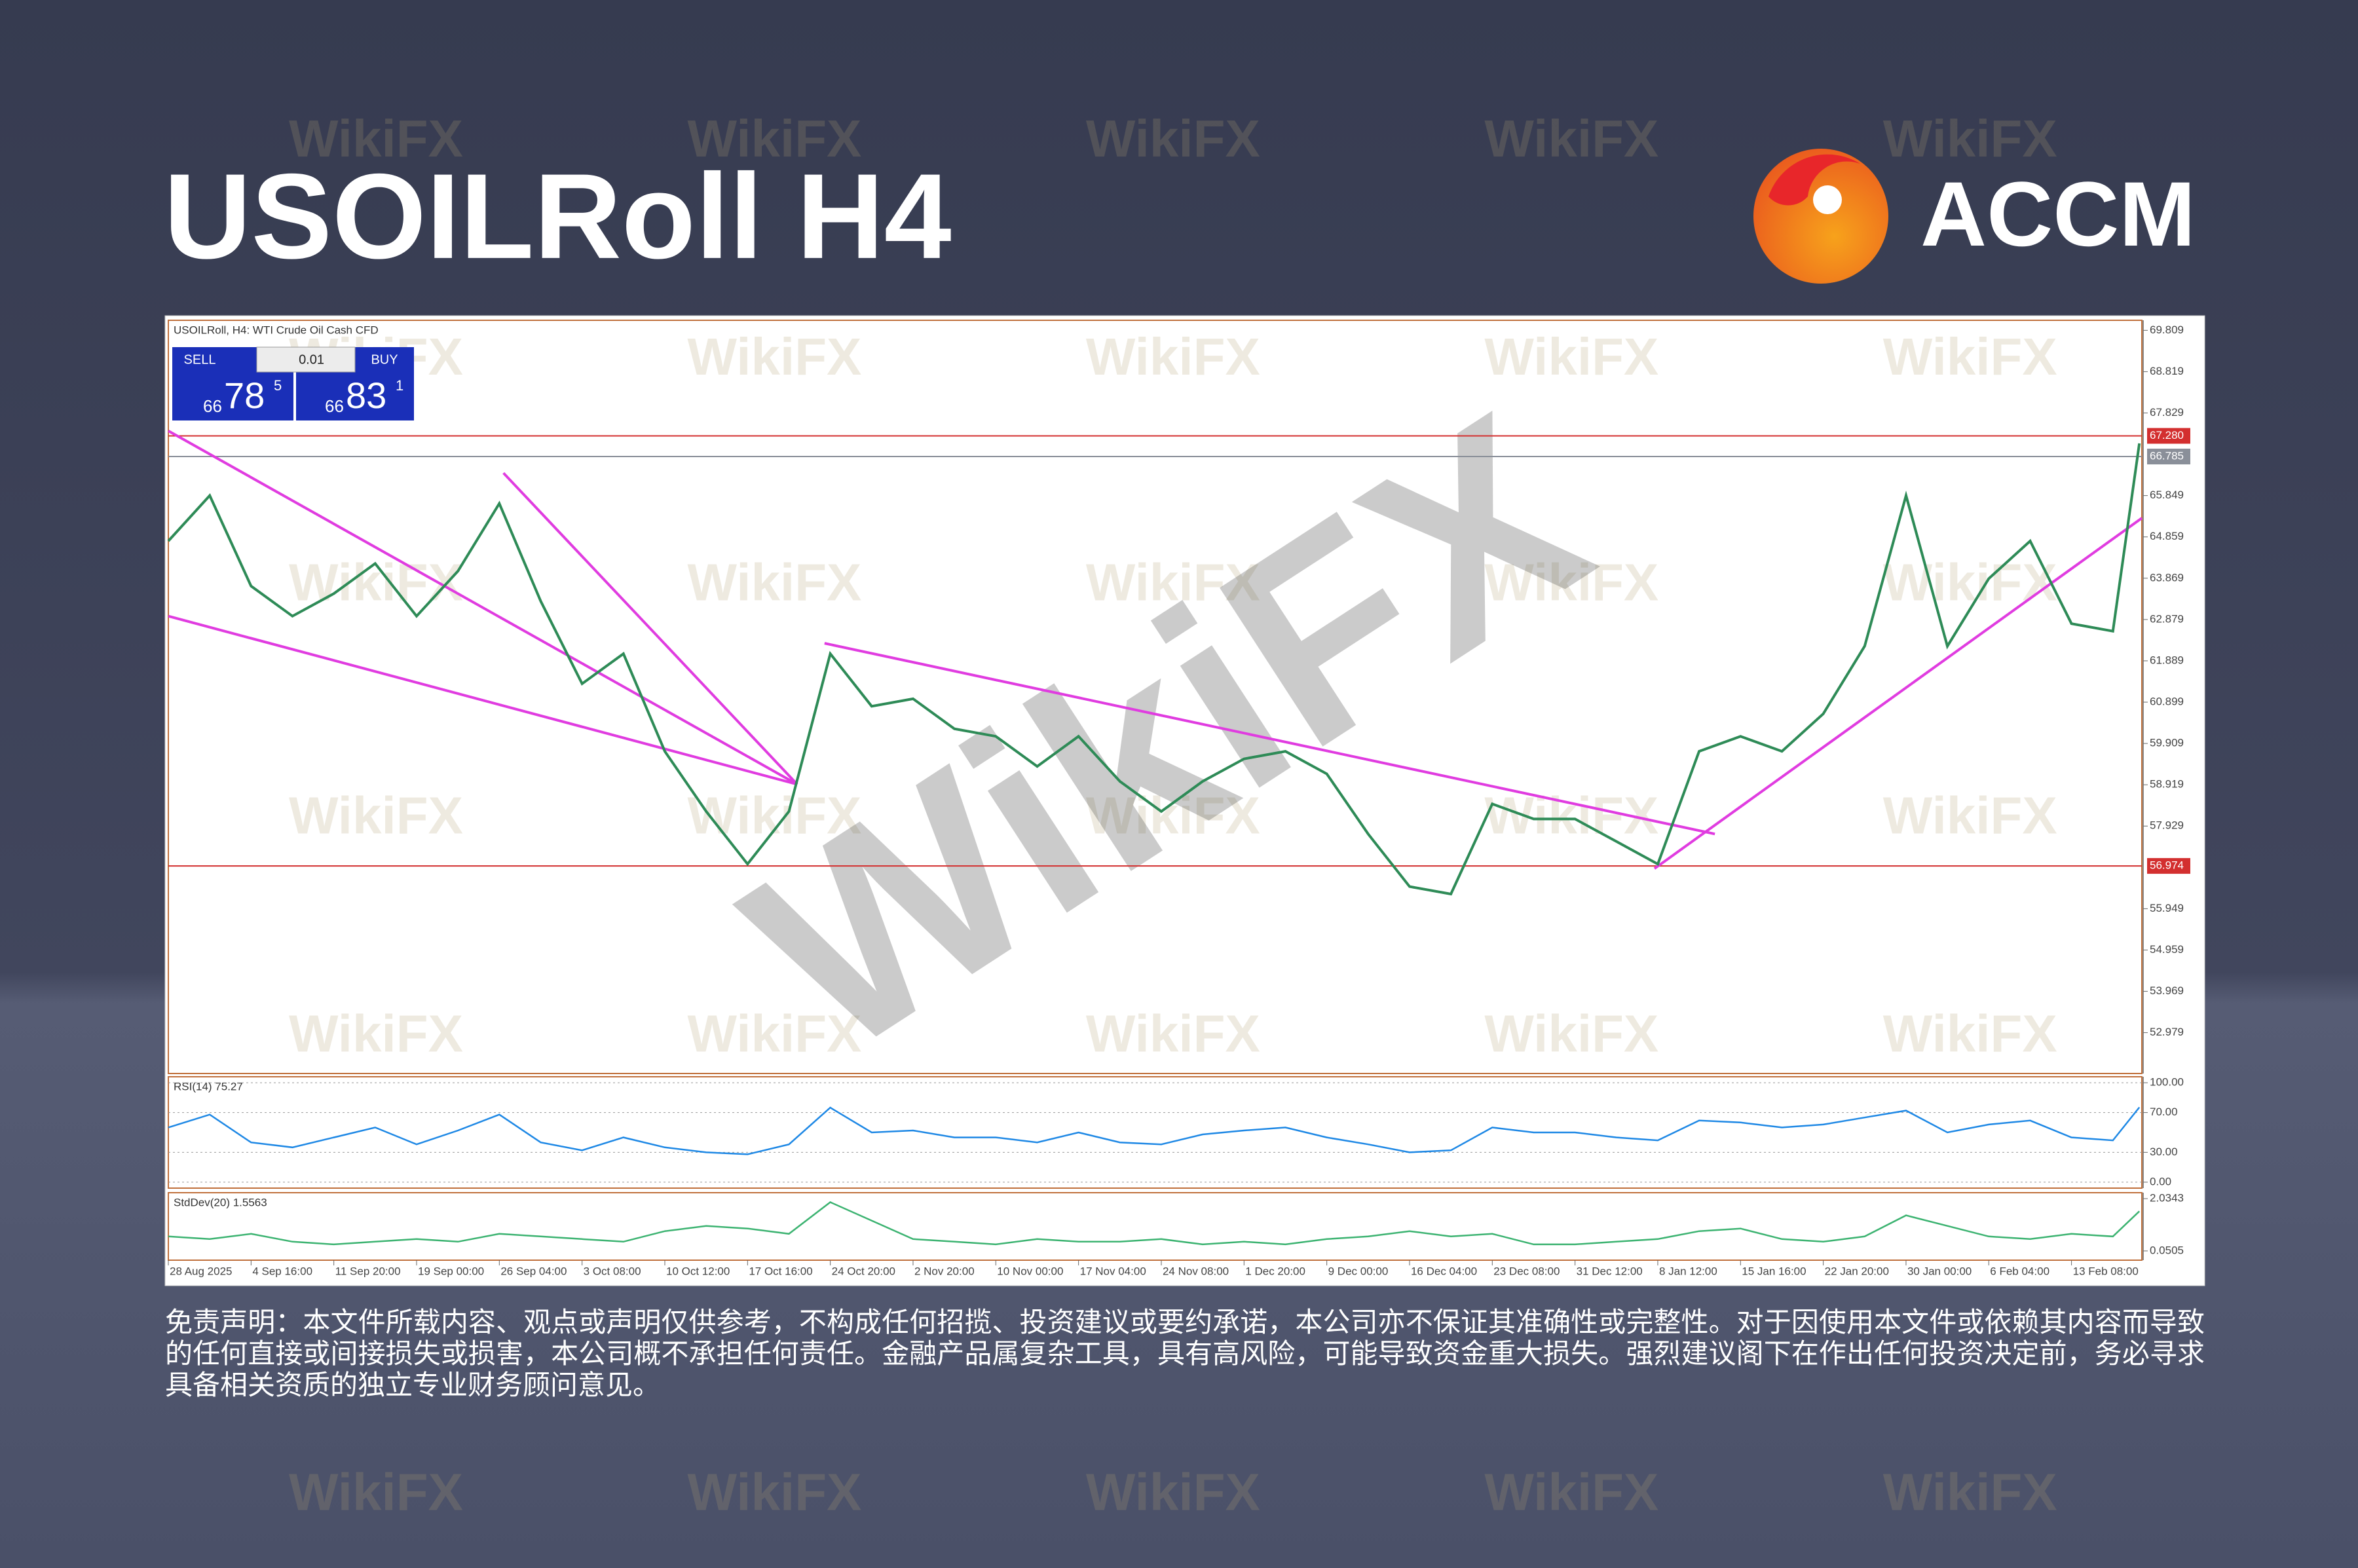  I want to click on x-tick-label: 2 Nov 20:00, so click(945, 1271).